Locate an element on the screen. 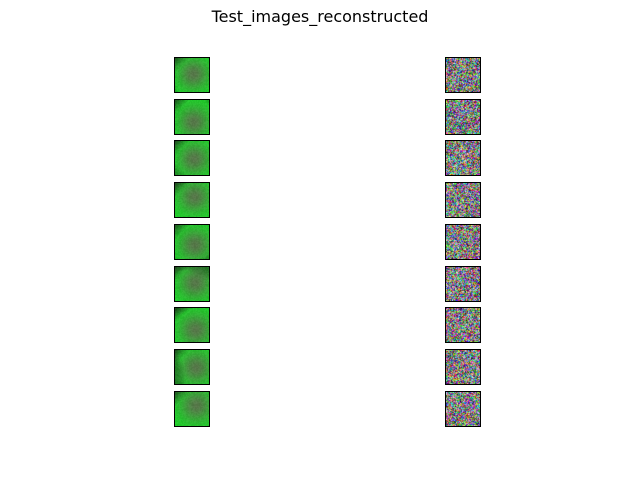 Image resolution: width=640 pixels, height=480 pixels. figure-title: Test_images_reconstructed is located at coordinates (320, 16).